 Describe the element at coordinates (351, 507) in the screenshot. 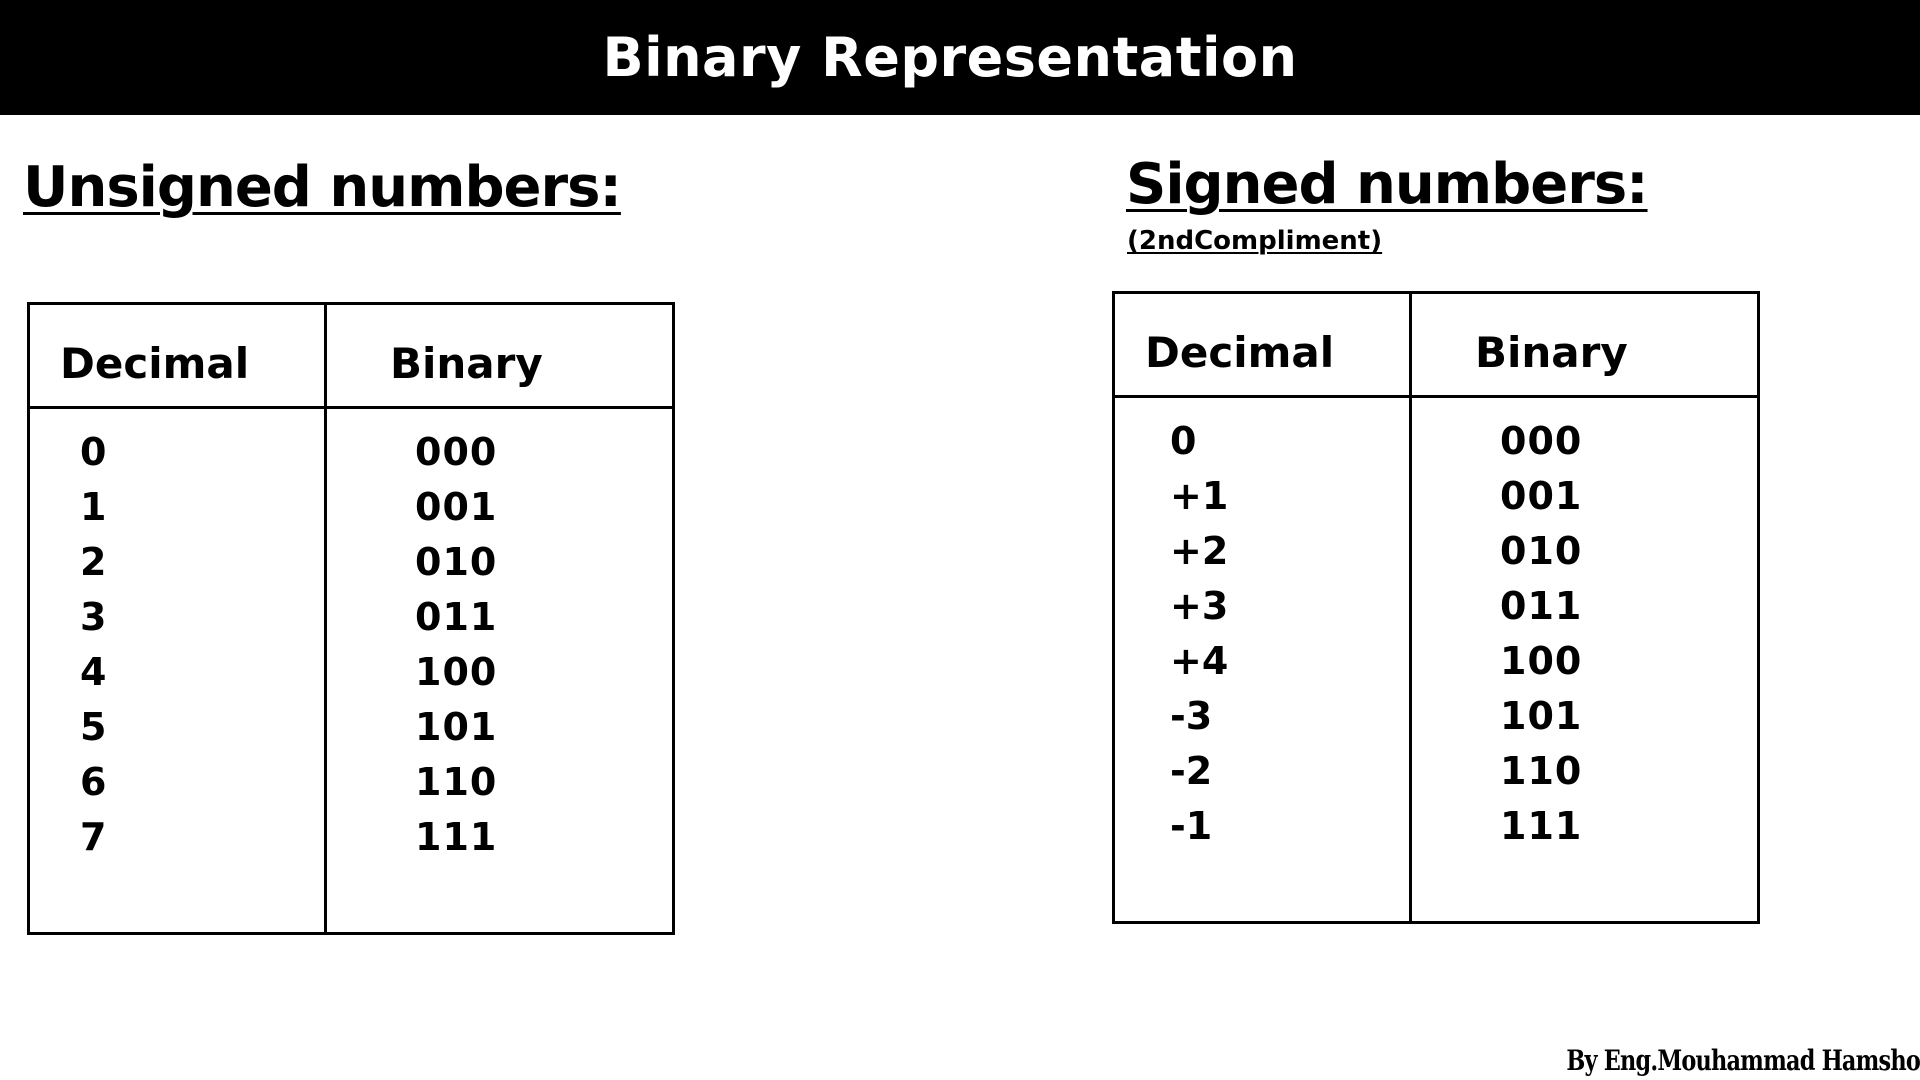

I see `table-row: 1 001` at that location.